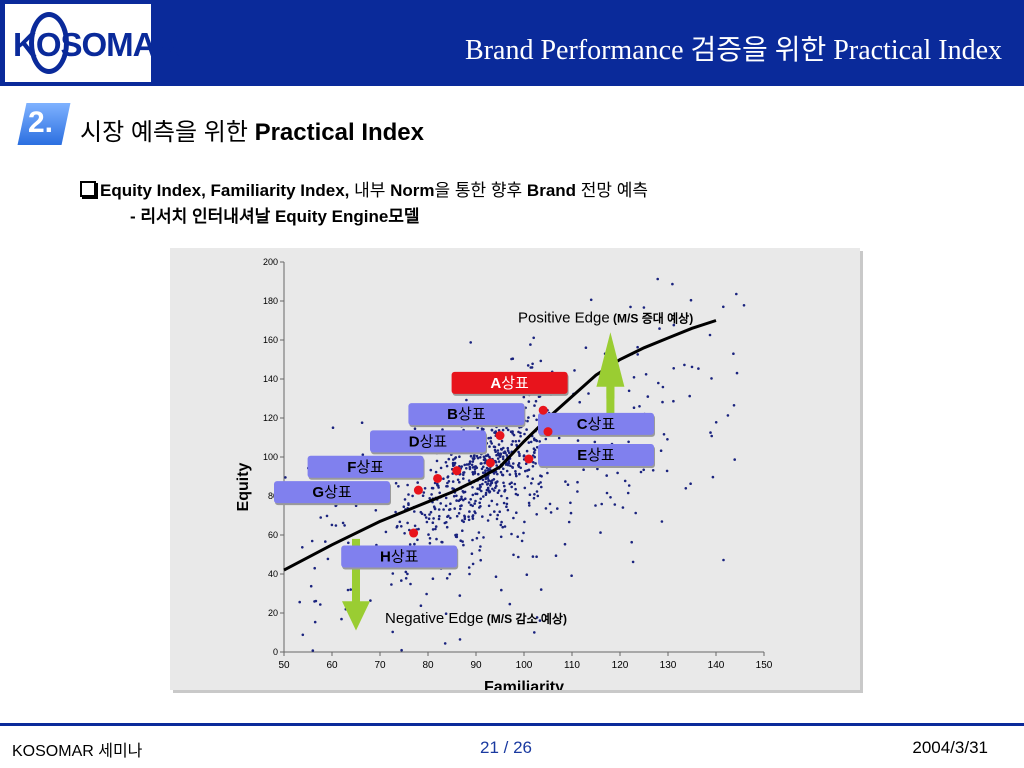 The image size is (1024, 768). Describe the element at coordinates (509, 383) in the screenshot. I see `brand-label-a: A상표` at that location.